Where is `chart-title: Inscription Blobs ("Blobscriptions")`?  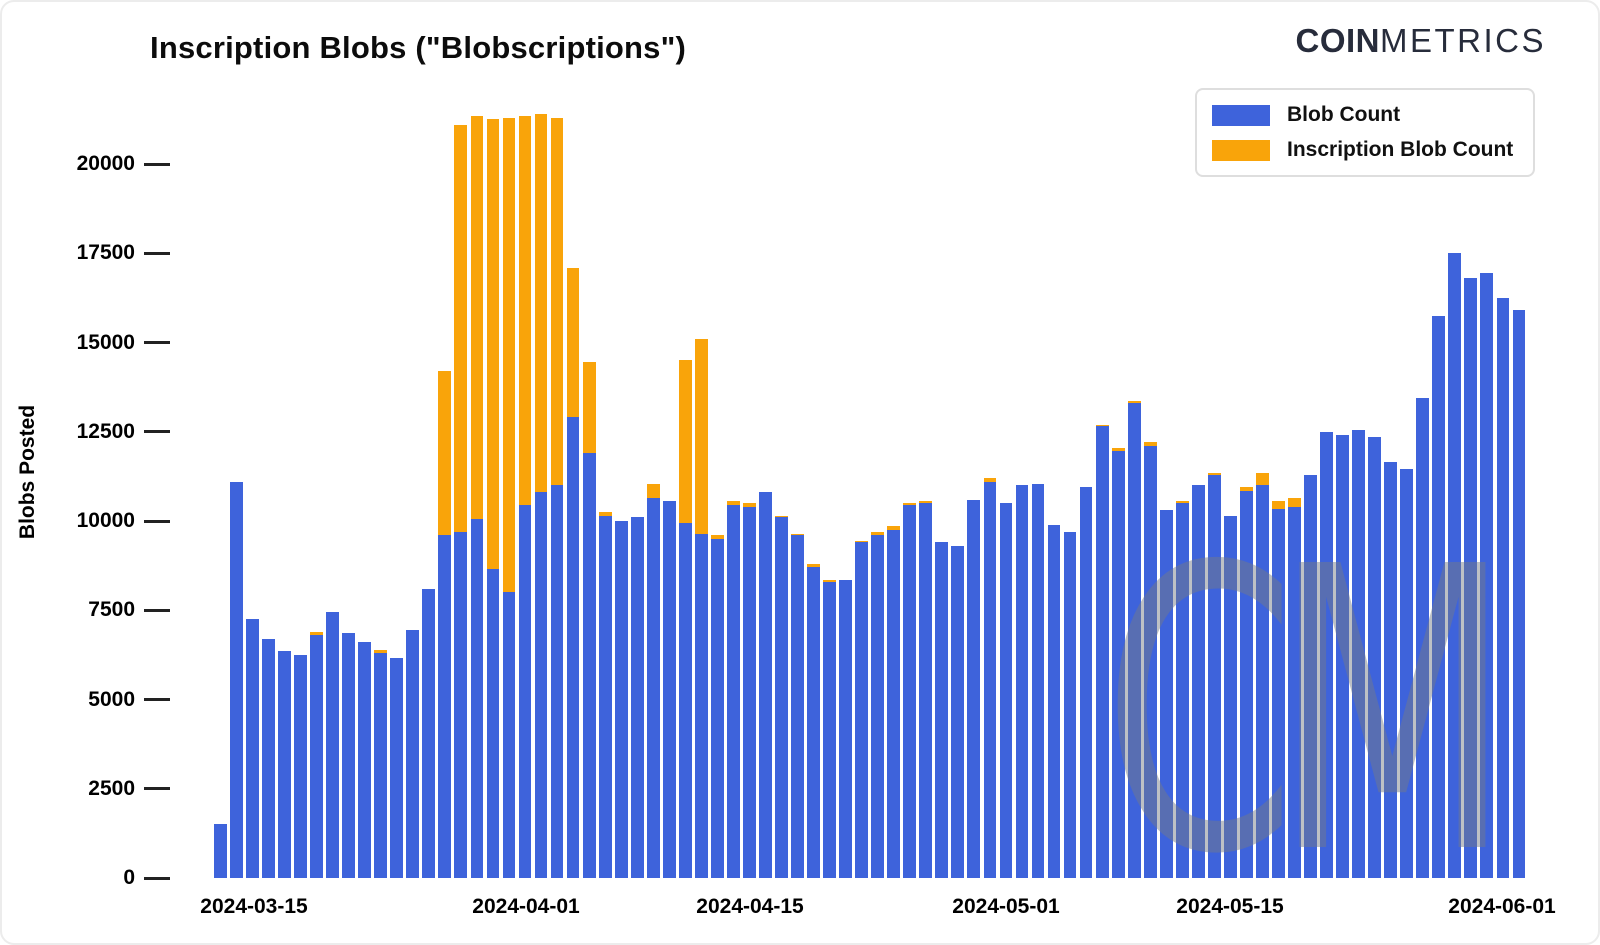
chart-title: Inscription Blobs ("Blobscriptions") is located at coordinates (418, 47).